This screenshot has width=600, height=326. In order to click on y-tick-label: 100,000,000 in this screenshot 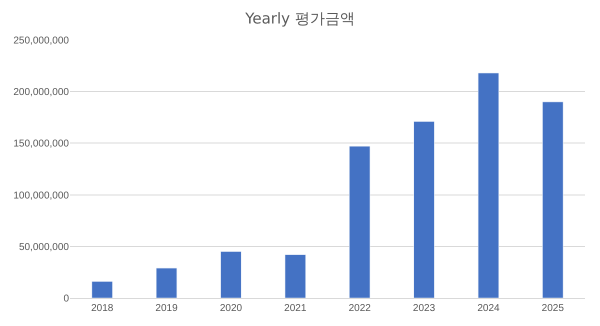, I will do `click(41, 196)`.